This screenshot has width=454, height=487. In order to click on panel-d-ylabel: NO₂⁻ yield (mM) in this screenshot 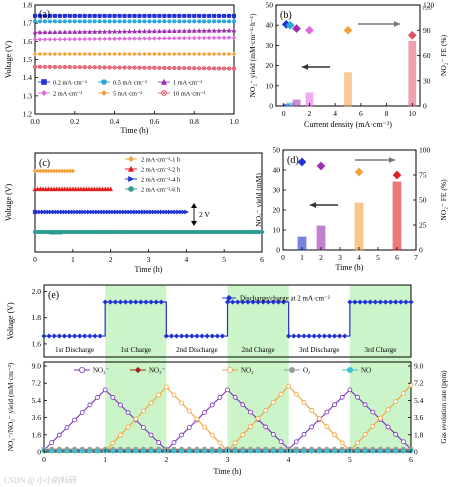, I will do `click(258, 200)`.